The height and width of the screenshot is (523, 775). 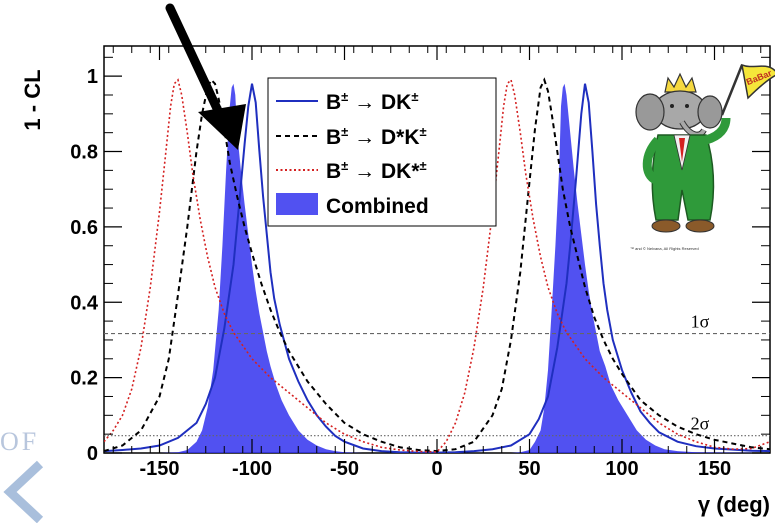 What do you see at coordinates (297, 204) in the screenshot?
I see `legend-swatch-fill` at bounding box center [297, 204].